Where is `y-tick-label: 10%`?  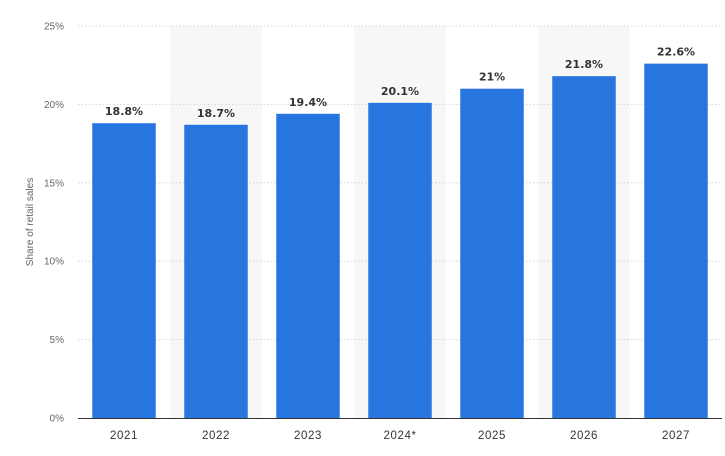 y-tick-label: 10% is located at coordinates (54, 262).